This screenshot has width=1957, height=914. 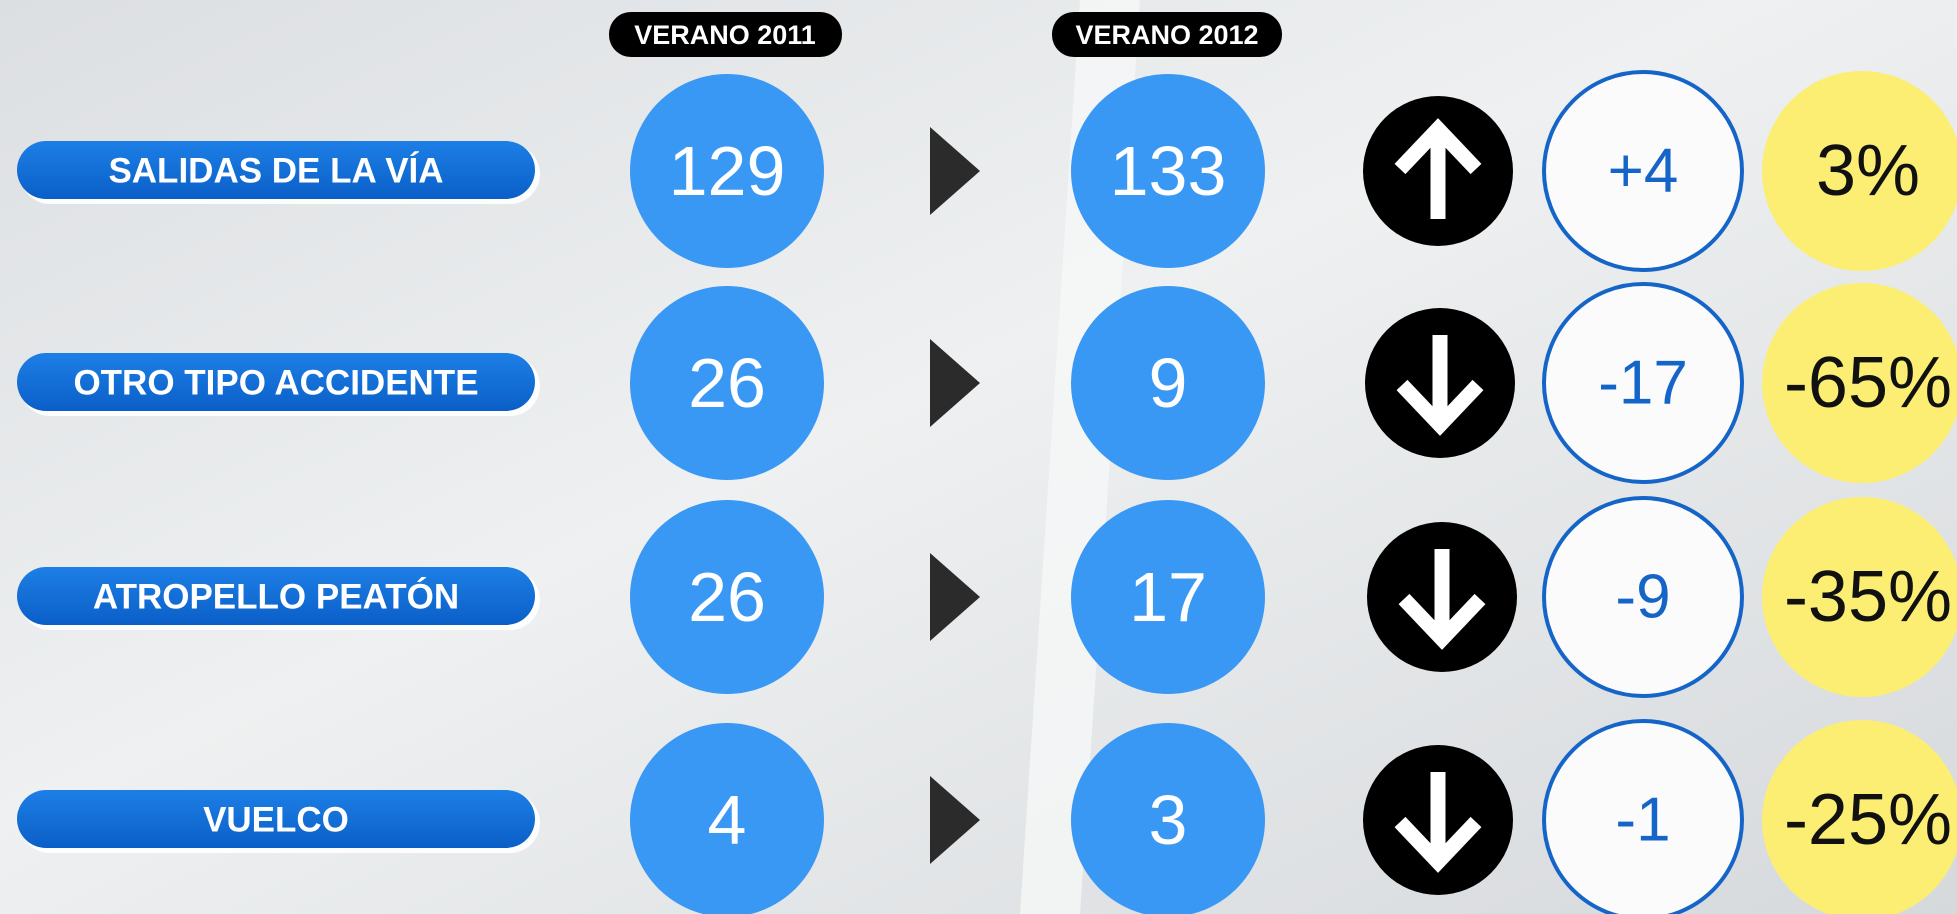 I want to click on pct-value: 3%, so click(x=1868, y=171).